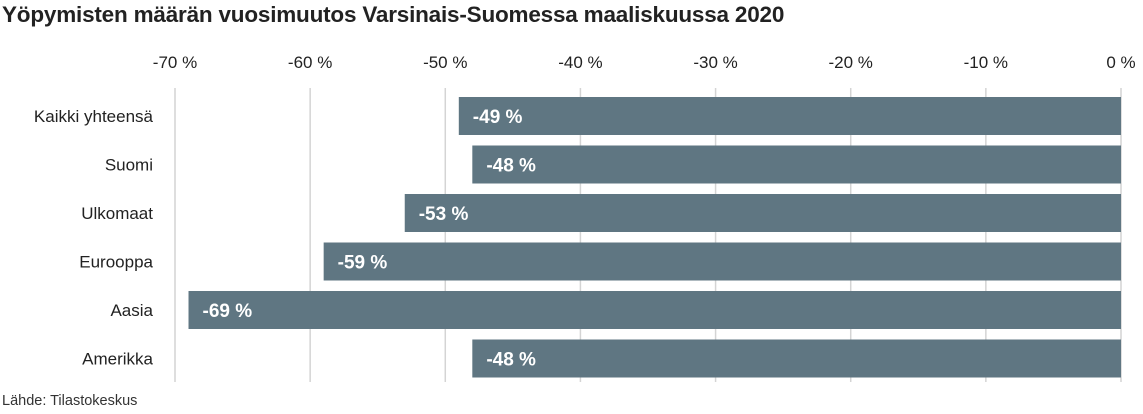 This screenshot has height=414, width=1143. Describe the element at coordinates (363, 263) in the screenshot. I see `data-label: -59 %` at that location.